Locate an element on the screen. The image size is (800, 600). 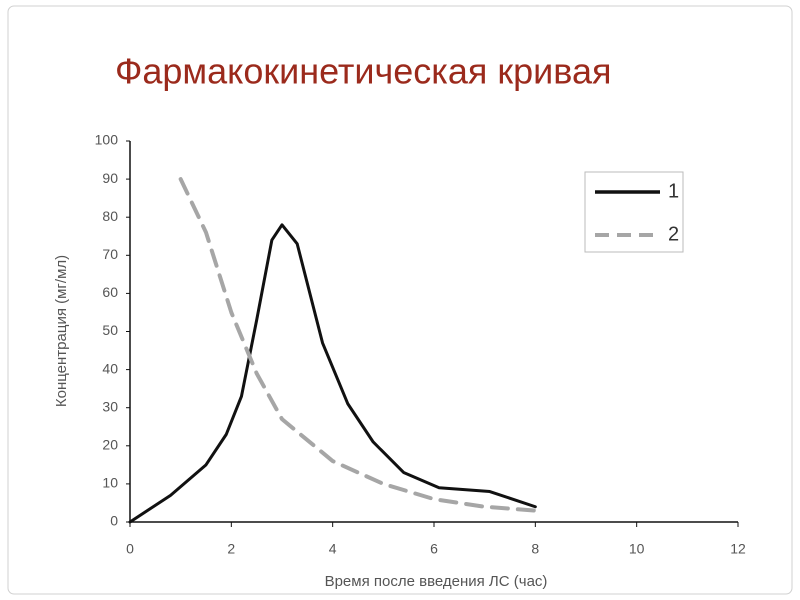
x-tick-label: 8 is located at coordinates (535, 549).